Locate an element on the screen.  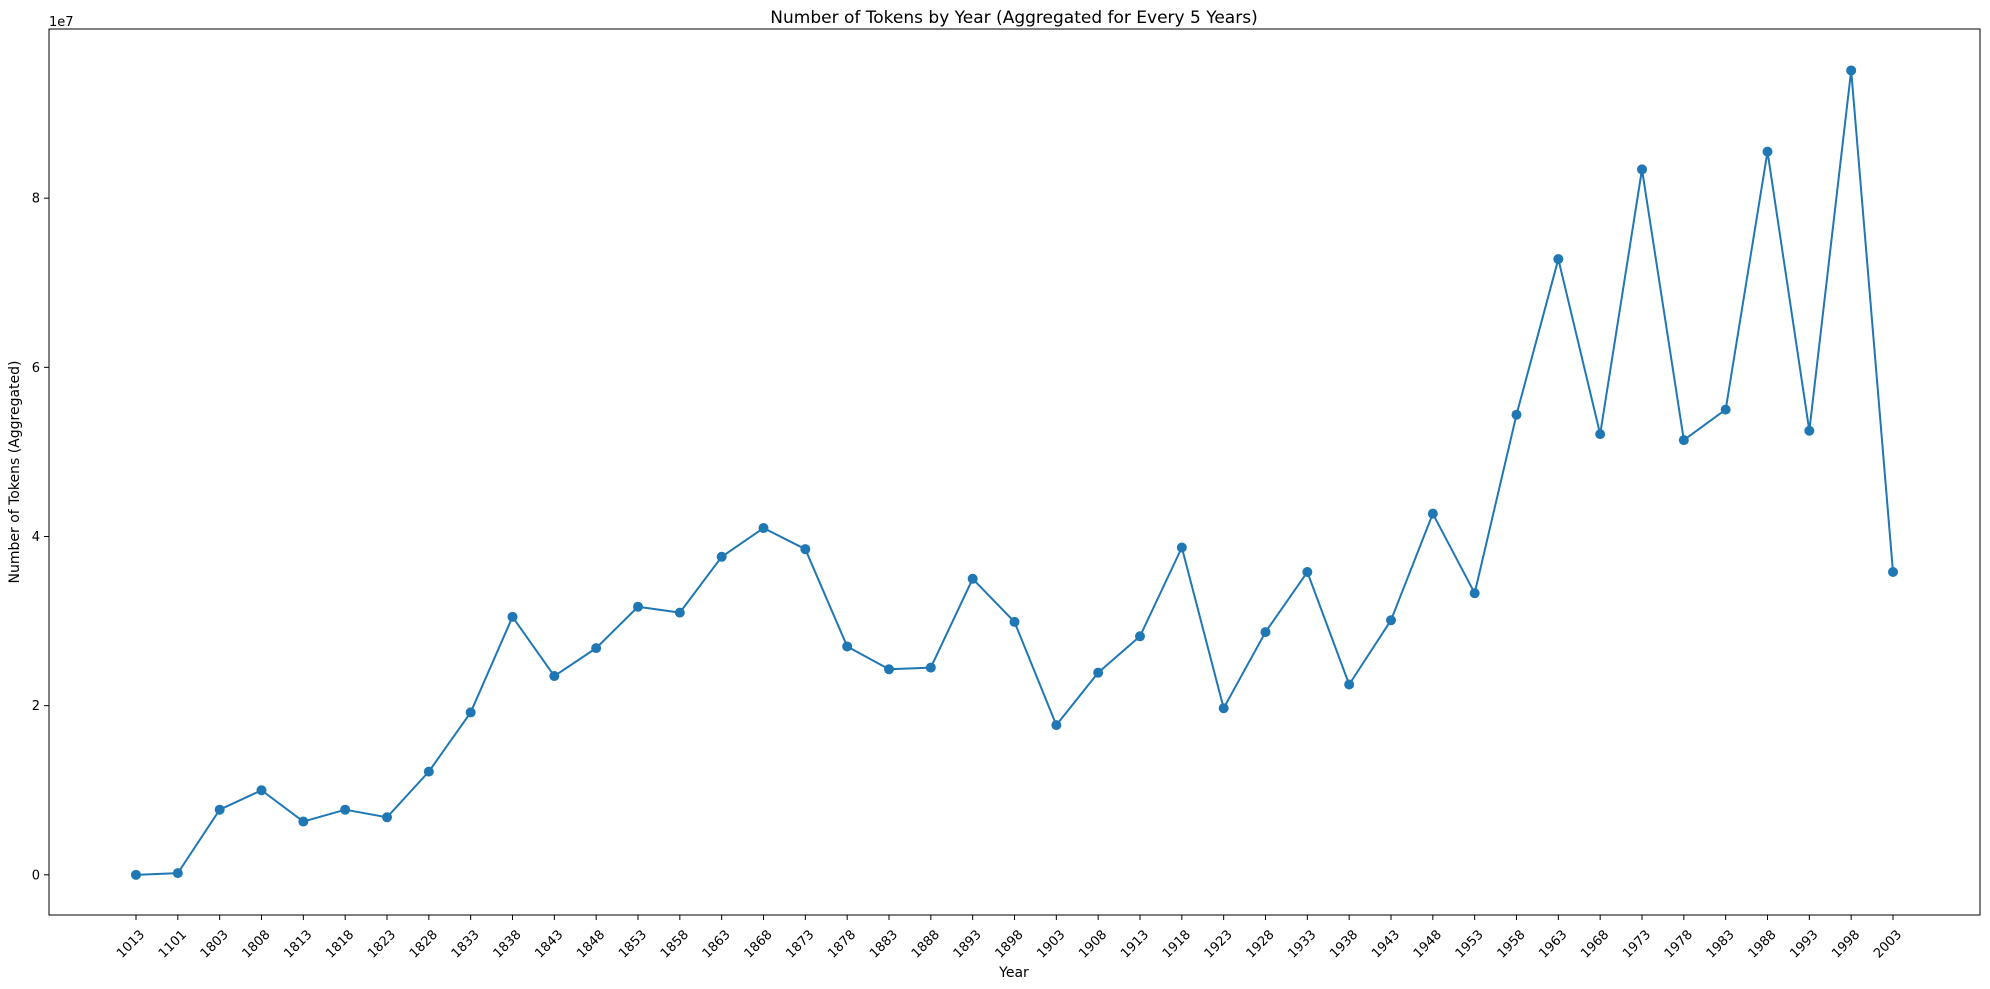
y-tick-label-6: 6 is located at coordinates (36, 368).